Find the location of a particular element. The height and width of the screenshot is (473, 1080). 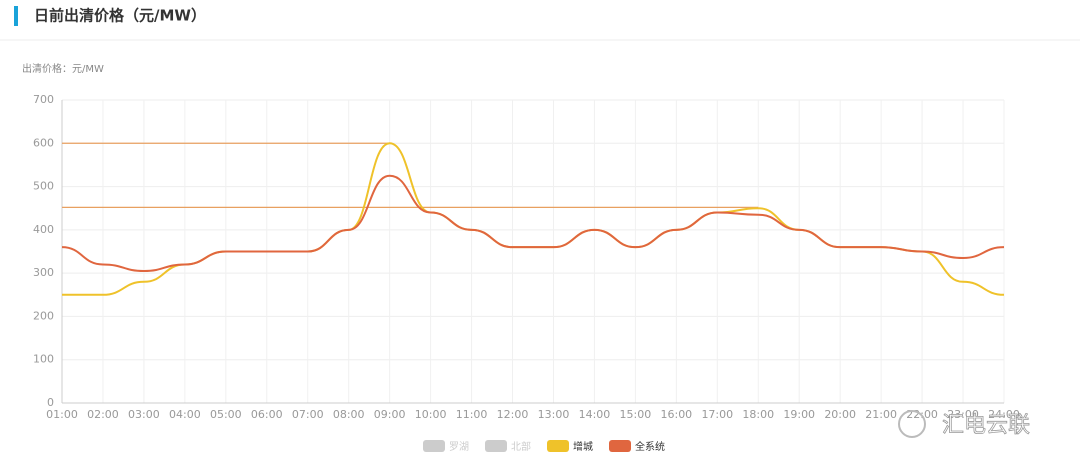

watermark: 汇电云联 is located at coordinates (964, 424).